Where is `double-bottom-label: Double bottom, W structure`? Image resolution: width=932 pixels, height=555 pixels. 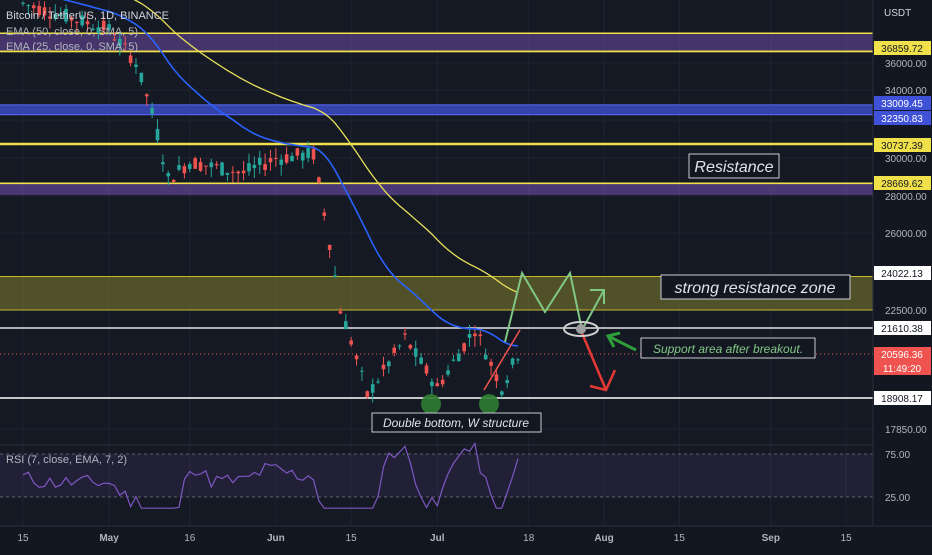
double-bottom-label: Double bottom, W structure is located at coordinates (456, 422).